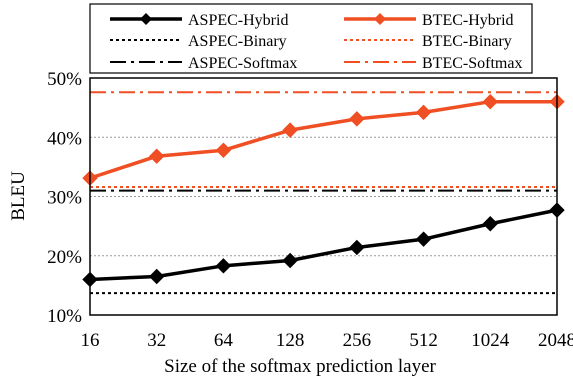  I want to click on legend-entry-aspec-softmax: ASPEC-Softmax, so click(203, 63).